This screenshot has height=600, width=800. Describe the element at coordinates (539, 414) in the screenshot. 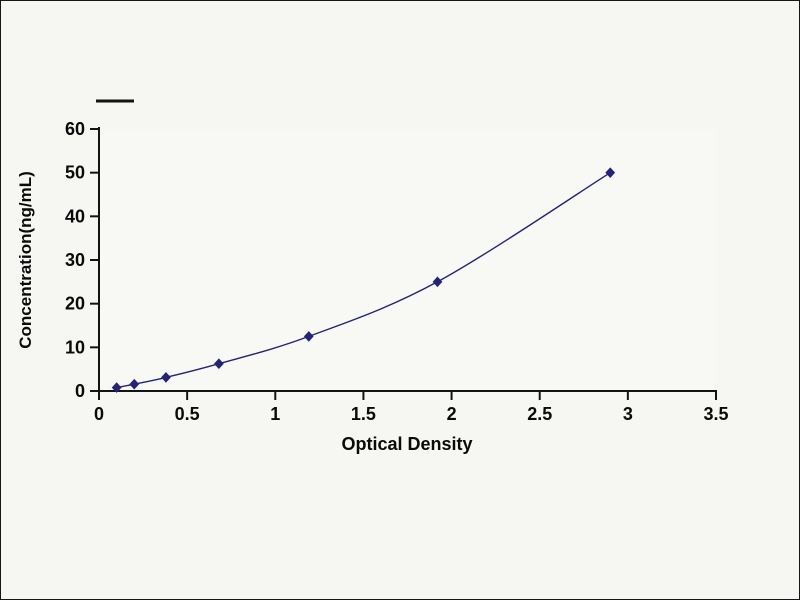

I see `x-tick-label: 2.5` at that location.